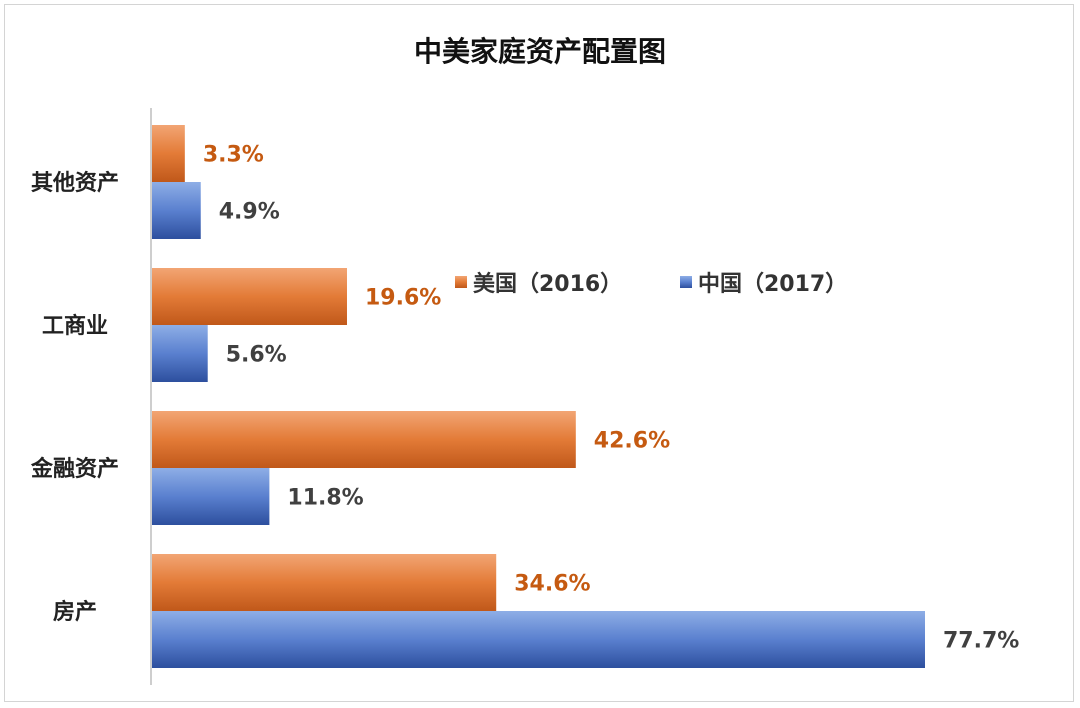 The height and width of the screenshot is (708, 1080). What do you see at coordinates (233, 155) in the screenshot?
I see `data-label: 3.3%` at bounding box center [233, 155].